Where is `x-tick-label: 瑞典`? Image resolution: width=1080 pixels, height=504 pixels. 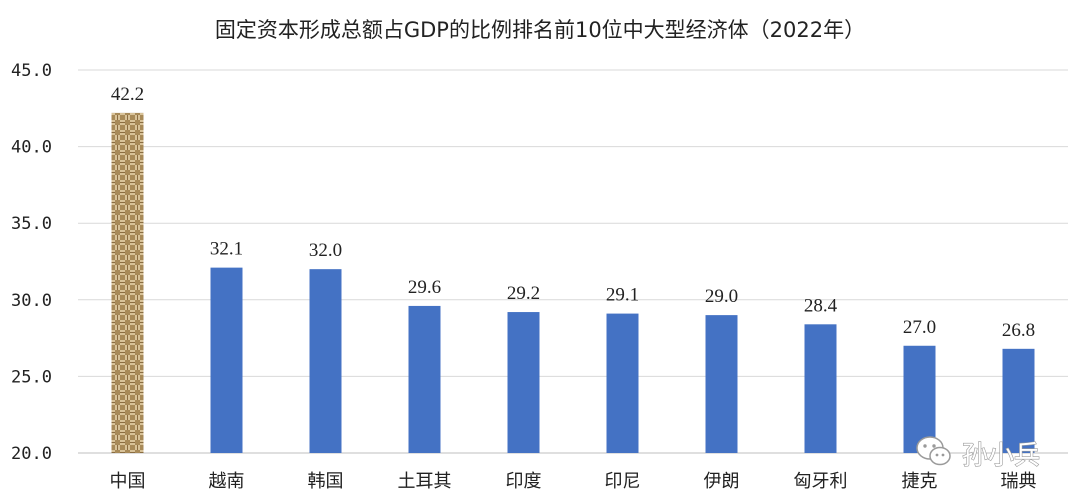
x-tick-label: 瑞典 is located at coordinates (1019, 481).